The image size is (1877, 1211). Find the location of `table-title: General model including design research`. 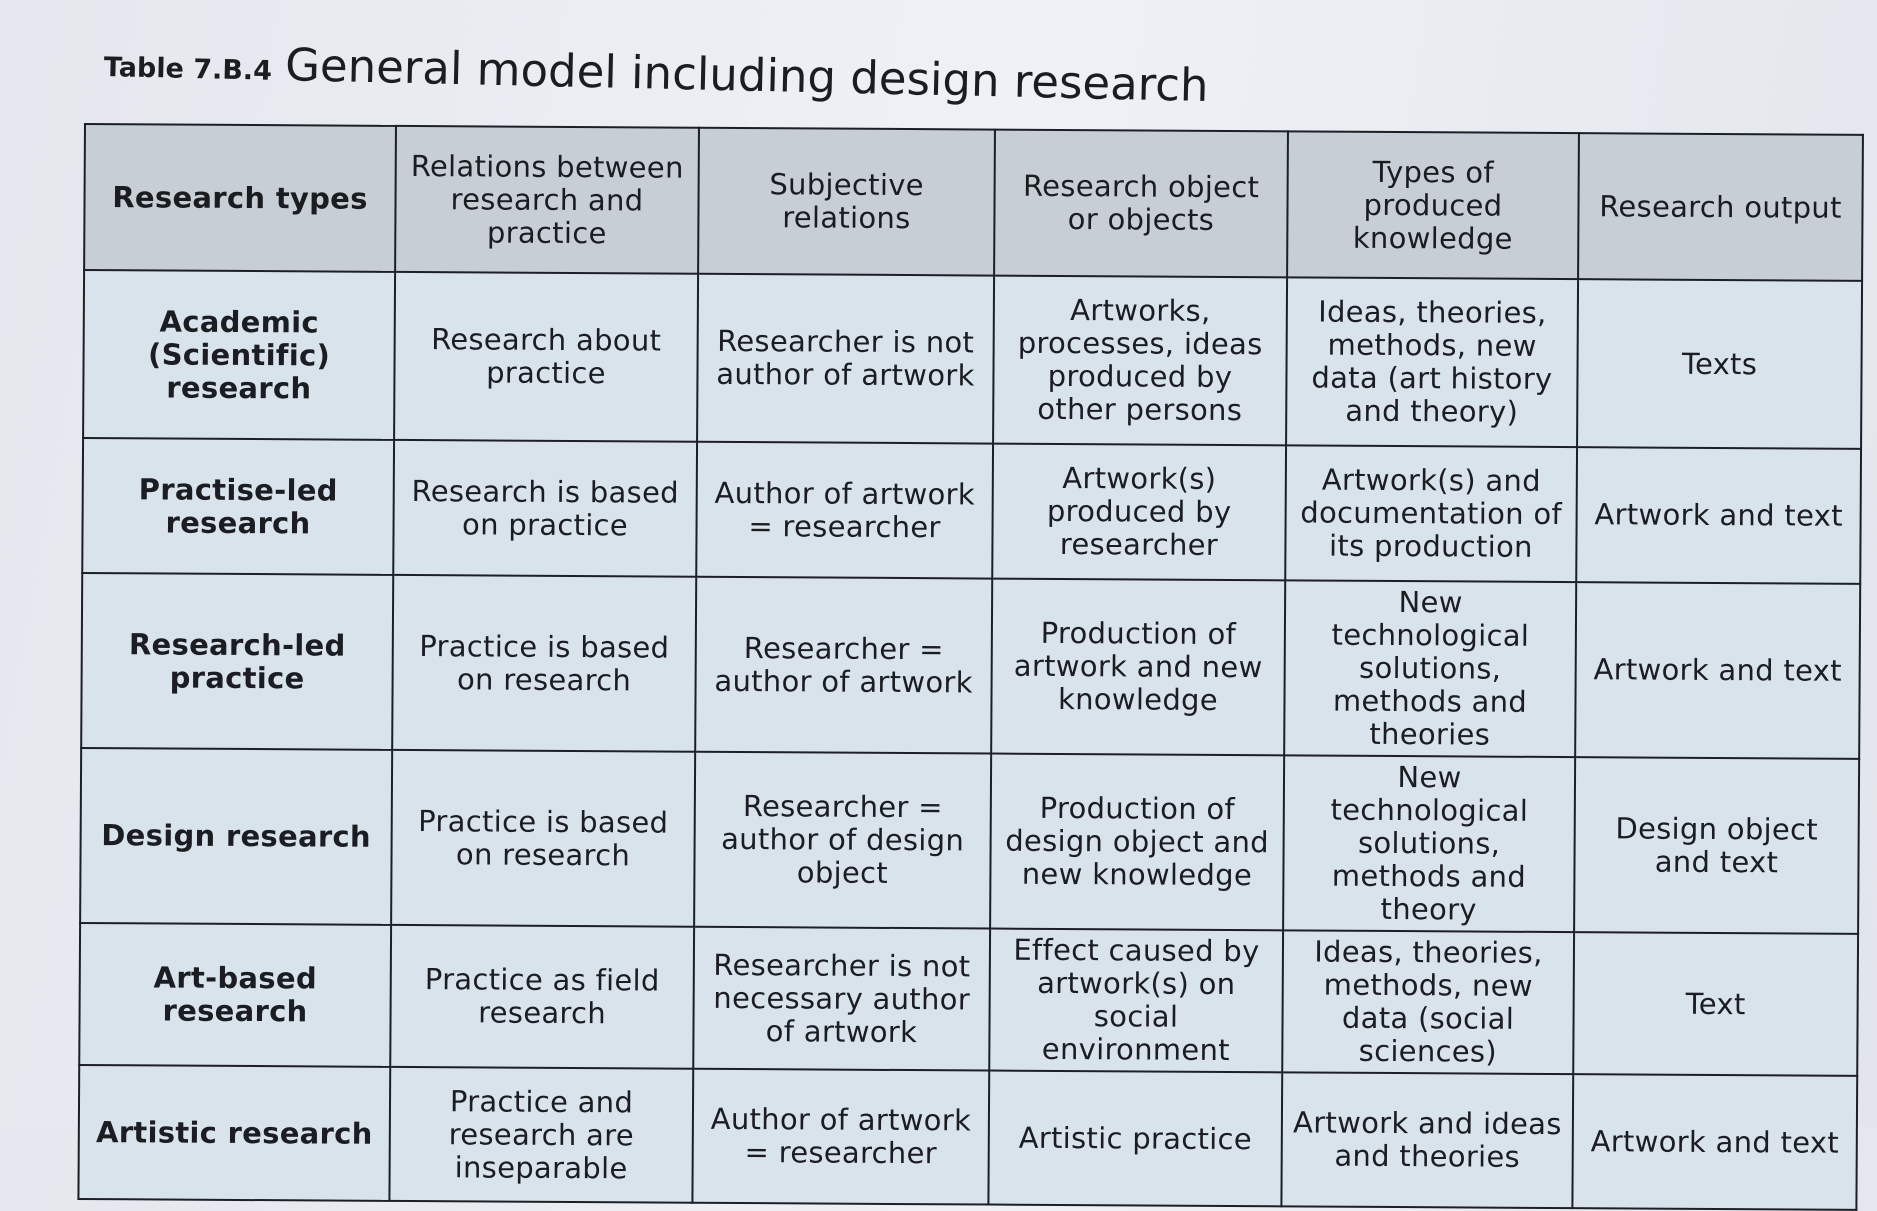

table-title: General model including design research is located at coordinates (747, 75).